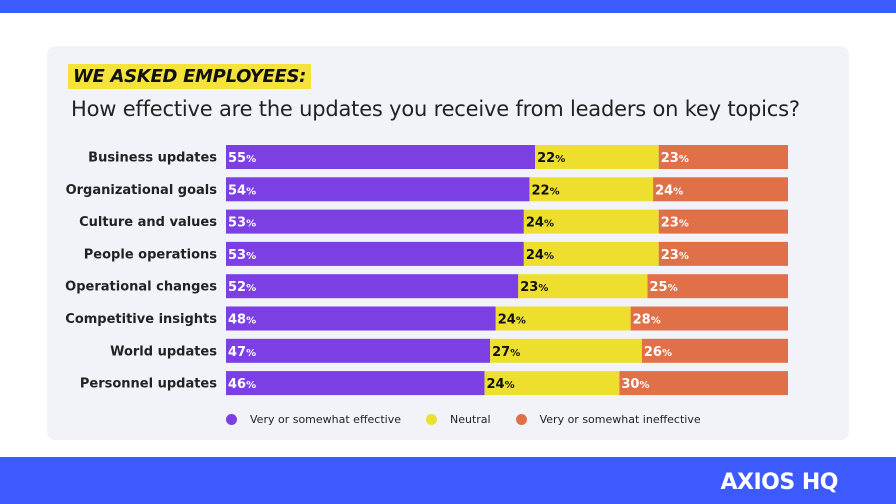 This screenshot has height=504, width=896. I want to click on data-label-effective: 54%, so click(242, 190).